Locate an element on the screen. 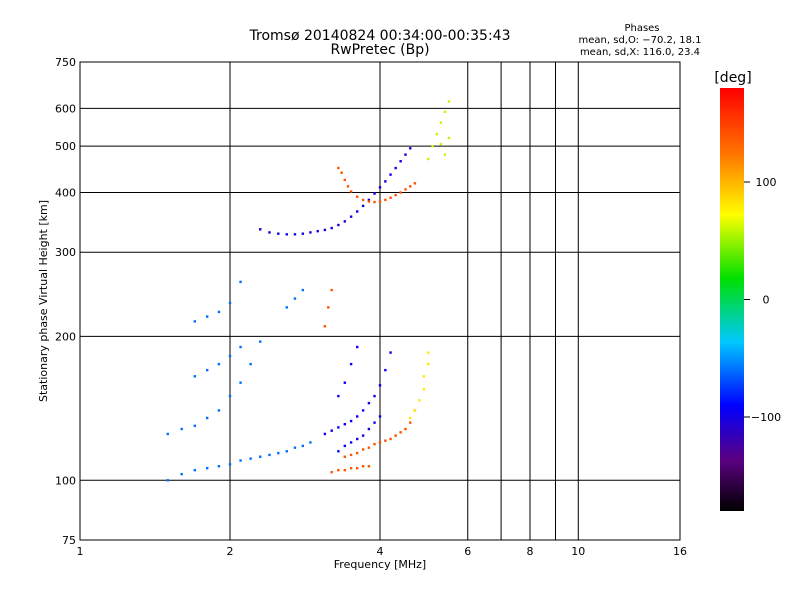 The height and width of the screenshot is (600, 800). y-tick-label: 300 is located at coordinates (65, 252).